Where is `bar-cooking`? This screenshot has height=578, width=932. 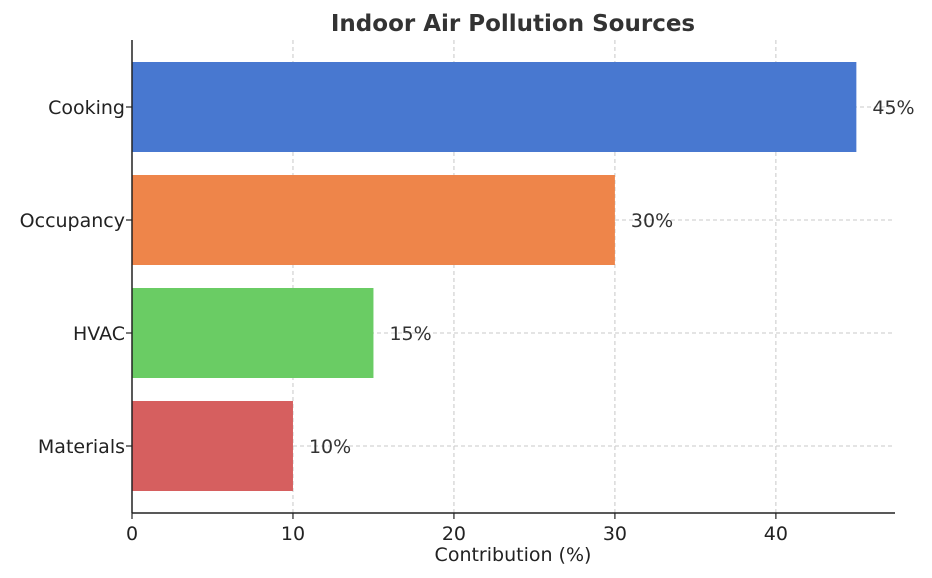 bar-cooking is located at coordinates (494, 107).